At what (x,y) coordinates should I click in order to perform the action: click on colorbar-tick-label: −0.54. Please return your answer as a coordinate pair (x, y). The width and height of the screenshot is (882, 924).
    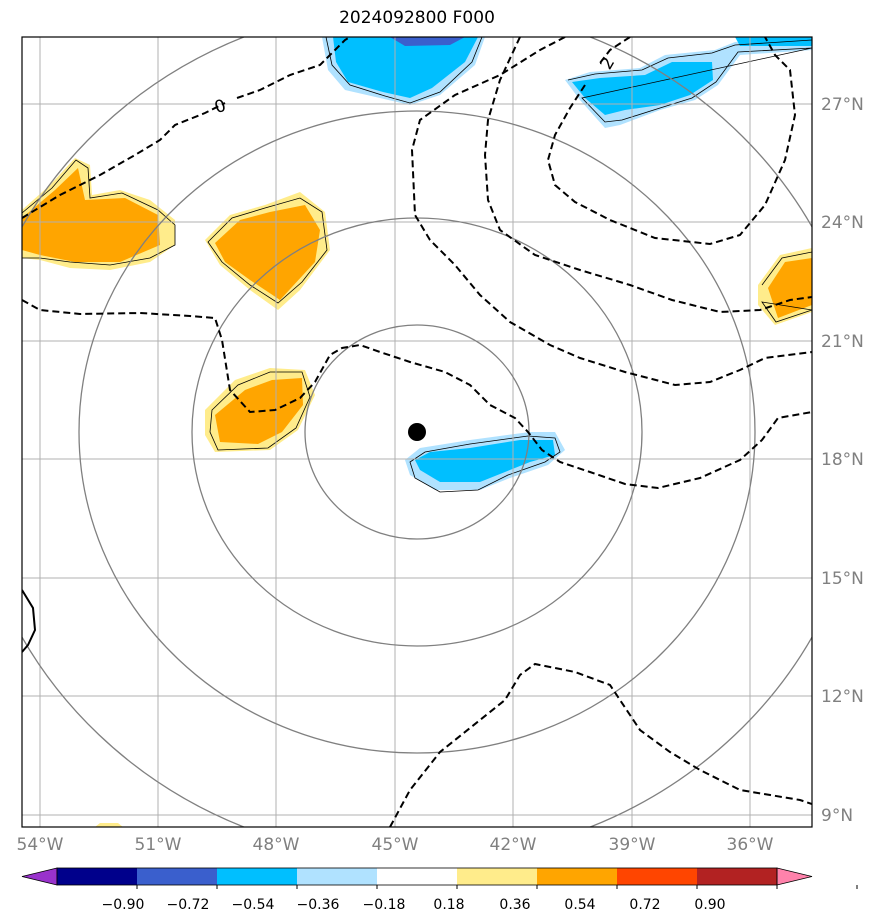
    Looking at the image, I should click on (253, 905).